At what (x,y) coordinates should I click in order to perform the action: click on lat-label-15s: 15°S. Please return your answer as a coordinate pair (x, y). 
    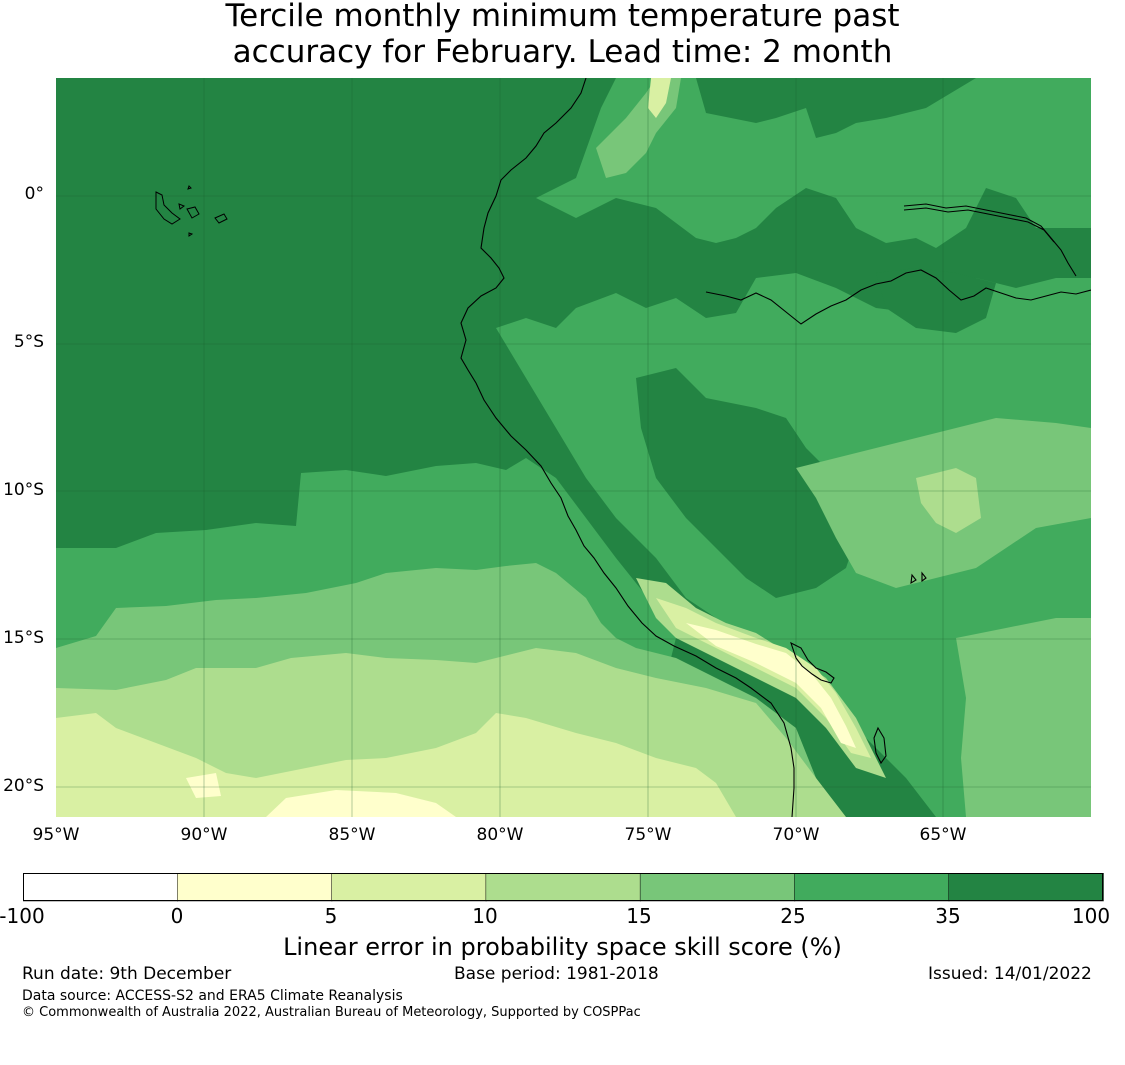
    Looking at the image, I should click on (23, 638).